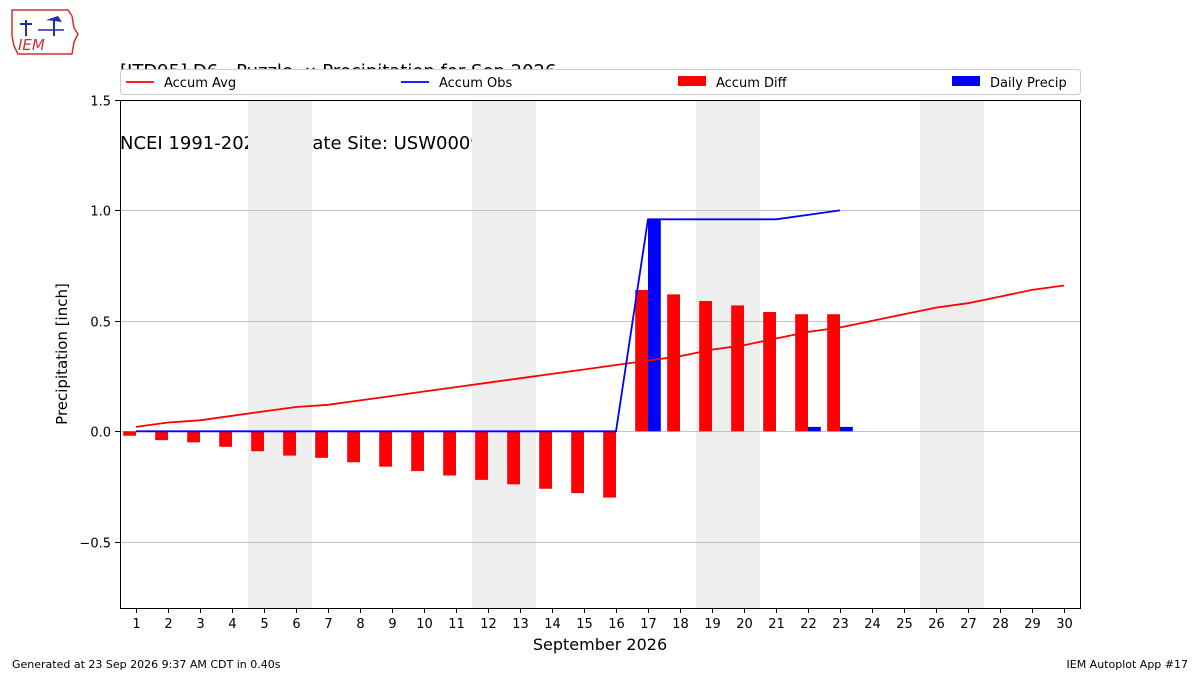  What do you see at coordinates (488, 624) in the screenshot?
I see `x-tick-label: 12` at bounding box center [488, 624].